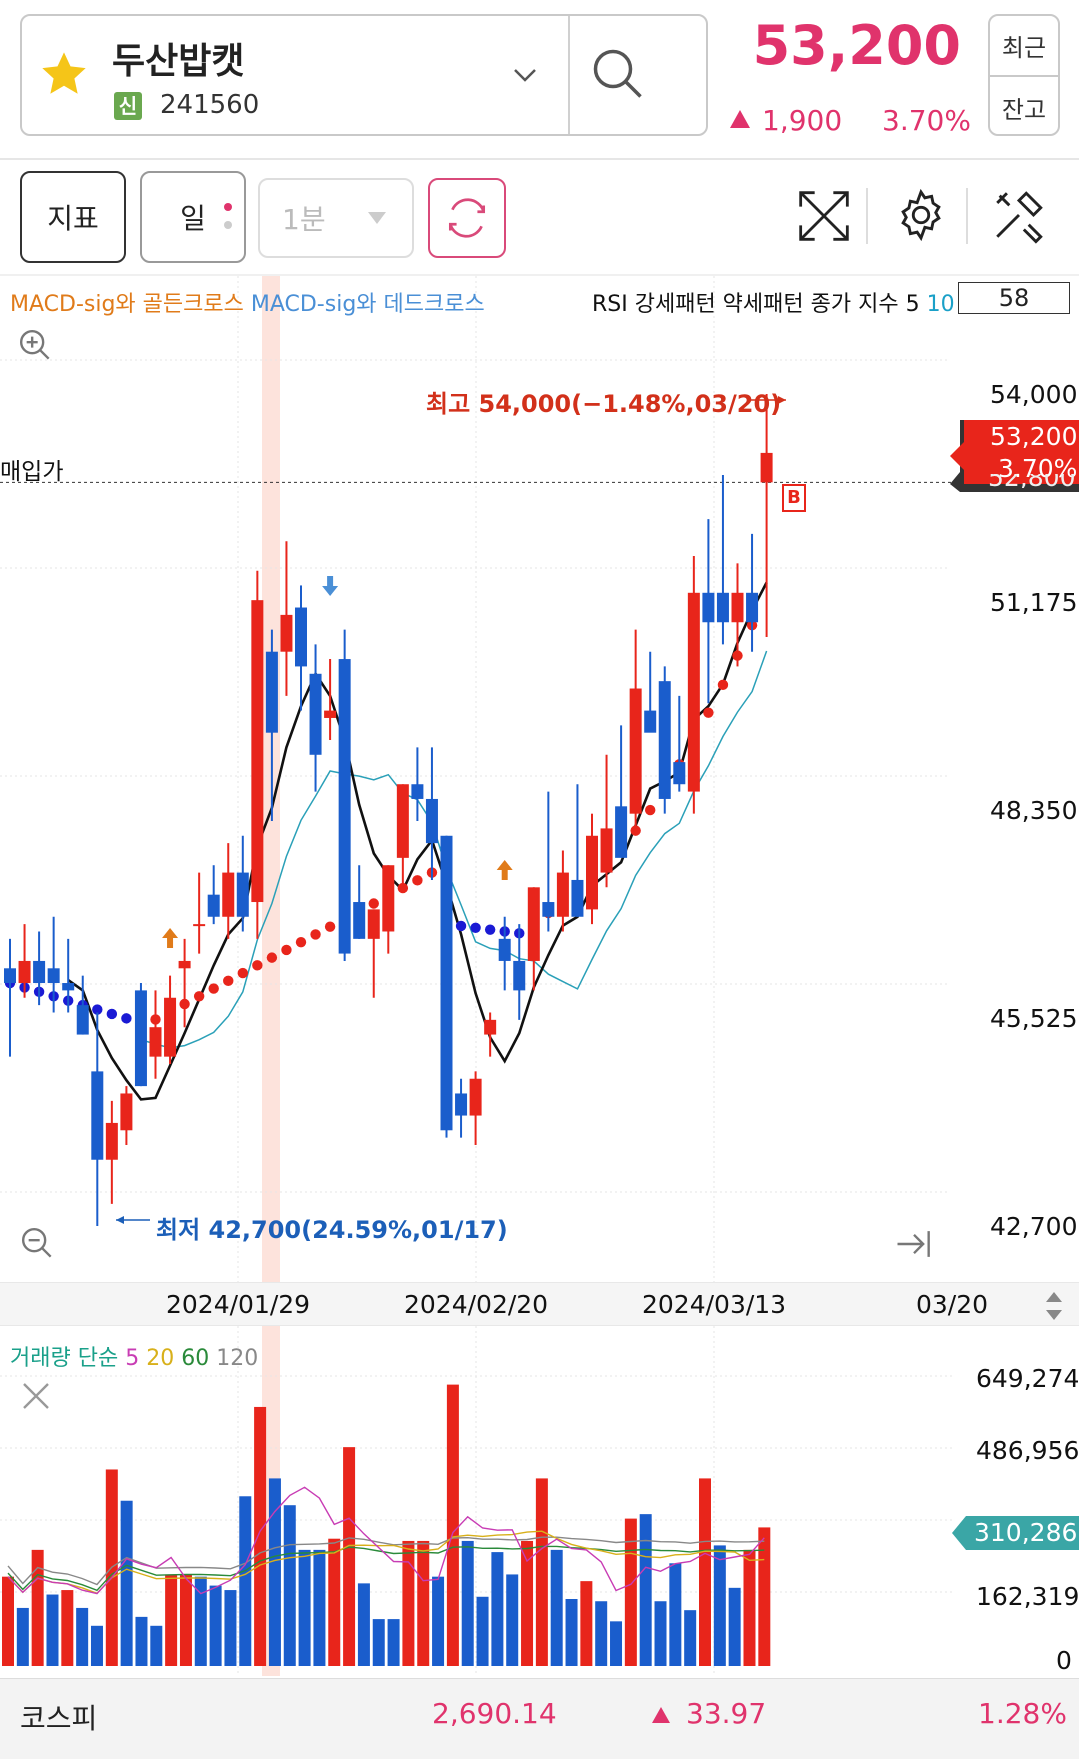 The width and height of the screenshot is (1079, 1759). Describe the element at coordinates (921, 215) in the screenshot. I see `gear-icon` at that location.